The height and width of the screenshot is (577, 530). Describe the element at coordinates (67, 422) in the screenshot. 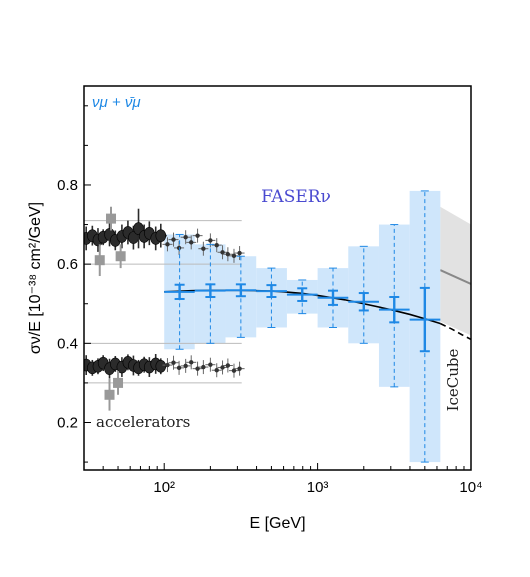

I see `y-tick-label: 0.2` at that location.